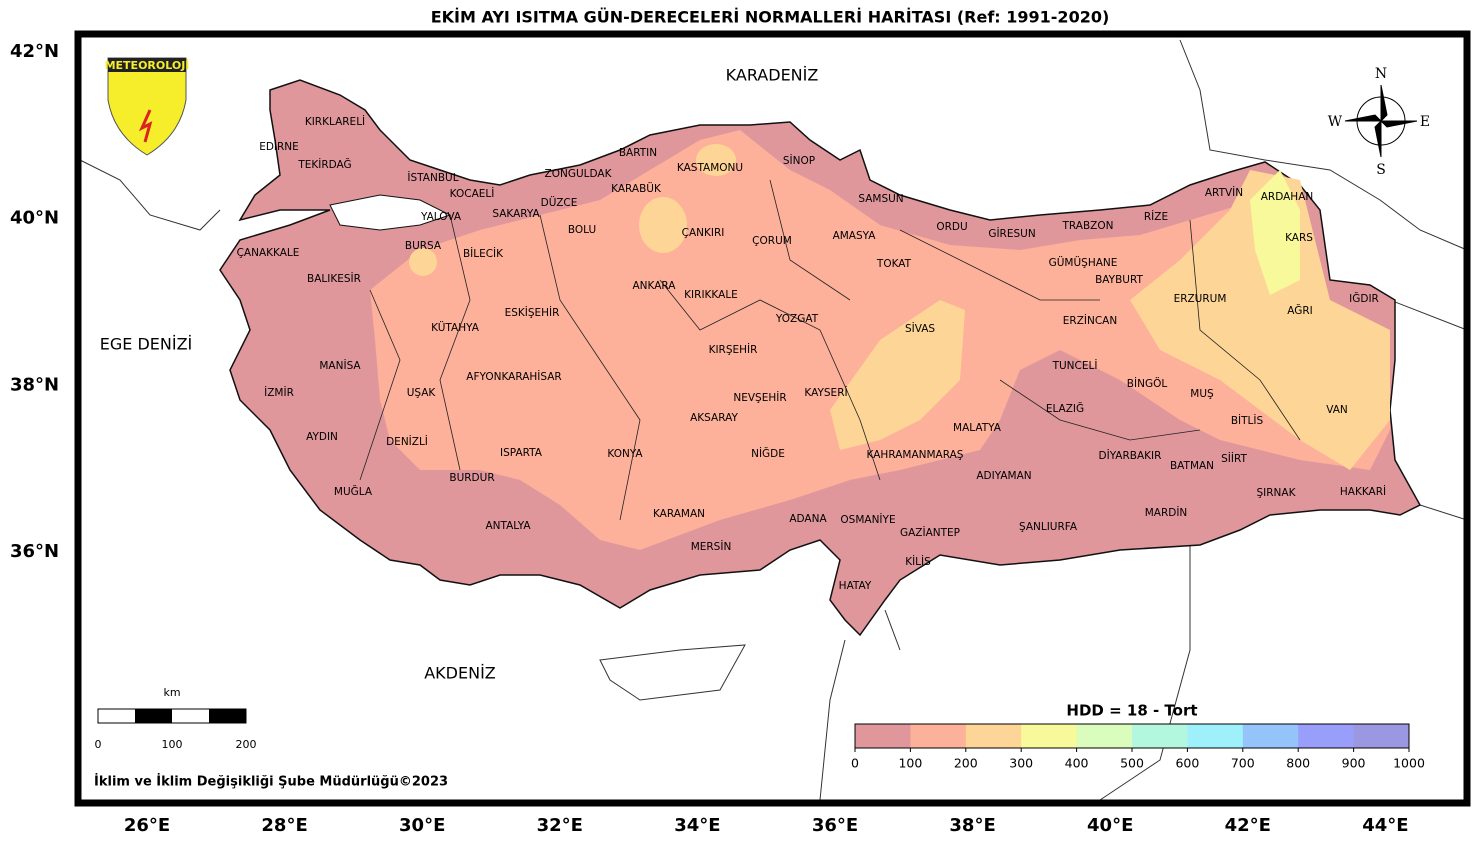  What do you see at coordinates (799, 160) in the screenshot?
I see `province-label: SİNOP` at bounding box center [799, 160].